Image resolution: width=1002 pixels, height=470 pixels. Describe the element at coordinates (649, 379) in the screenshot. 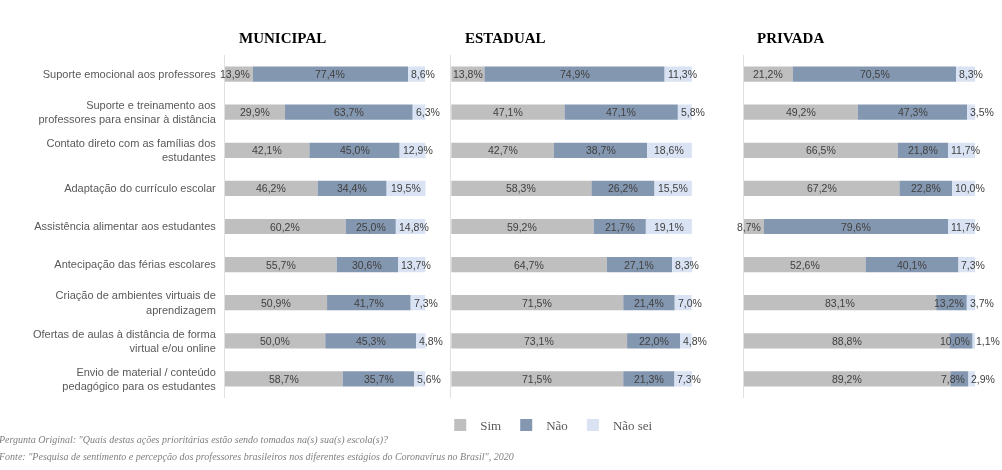

I see `data-label: 21,3%` at that location.